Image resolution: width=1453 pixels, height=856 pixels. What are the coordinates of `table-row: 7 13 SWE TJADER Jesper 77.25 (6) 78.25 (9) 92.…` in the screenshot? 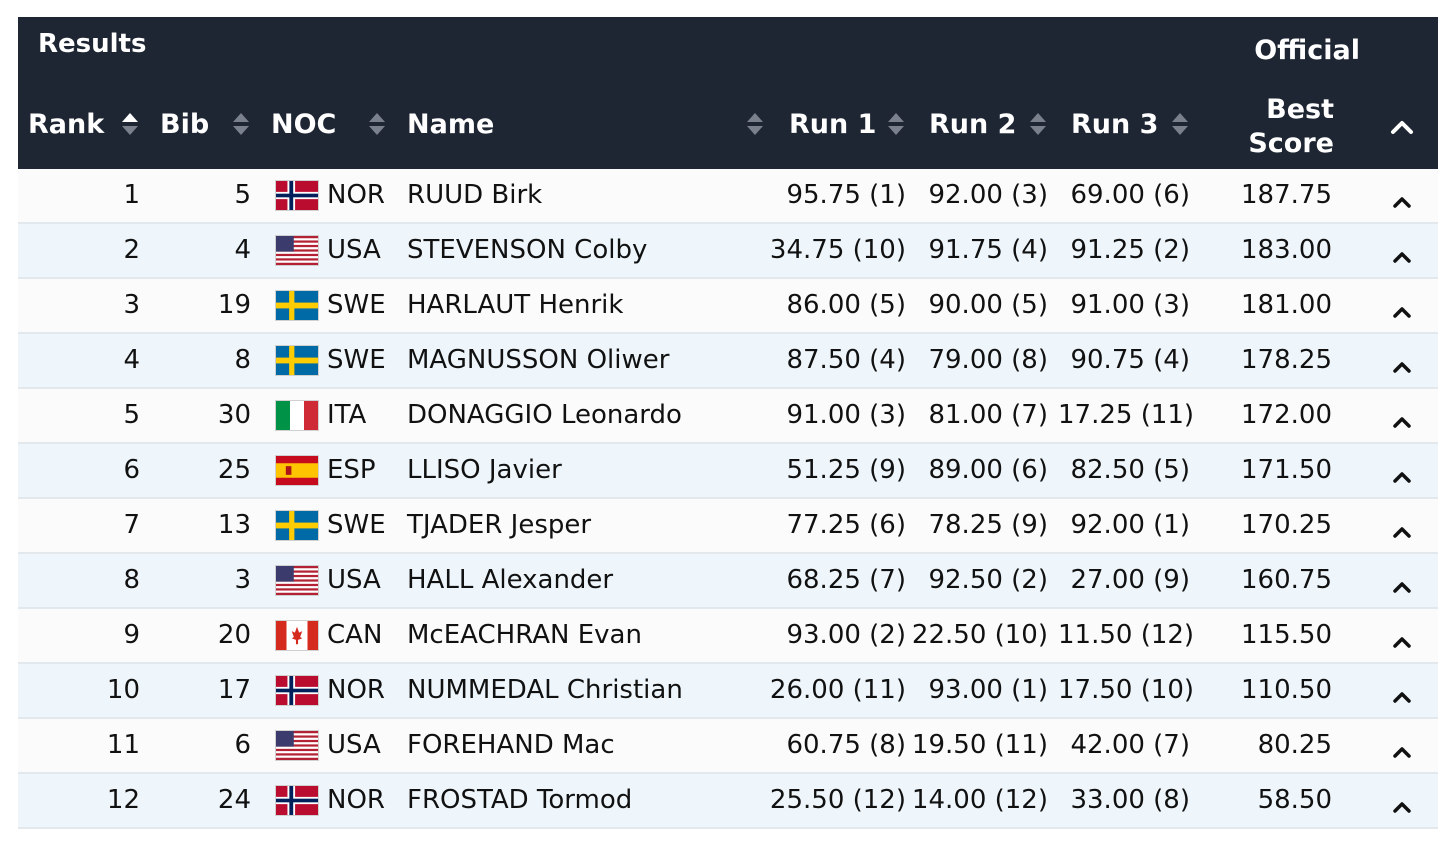 It's located at (728, 526).